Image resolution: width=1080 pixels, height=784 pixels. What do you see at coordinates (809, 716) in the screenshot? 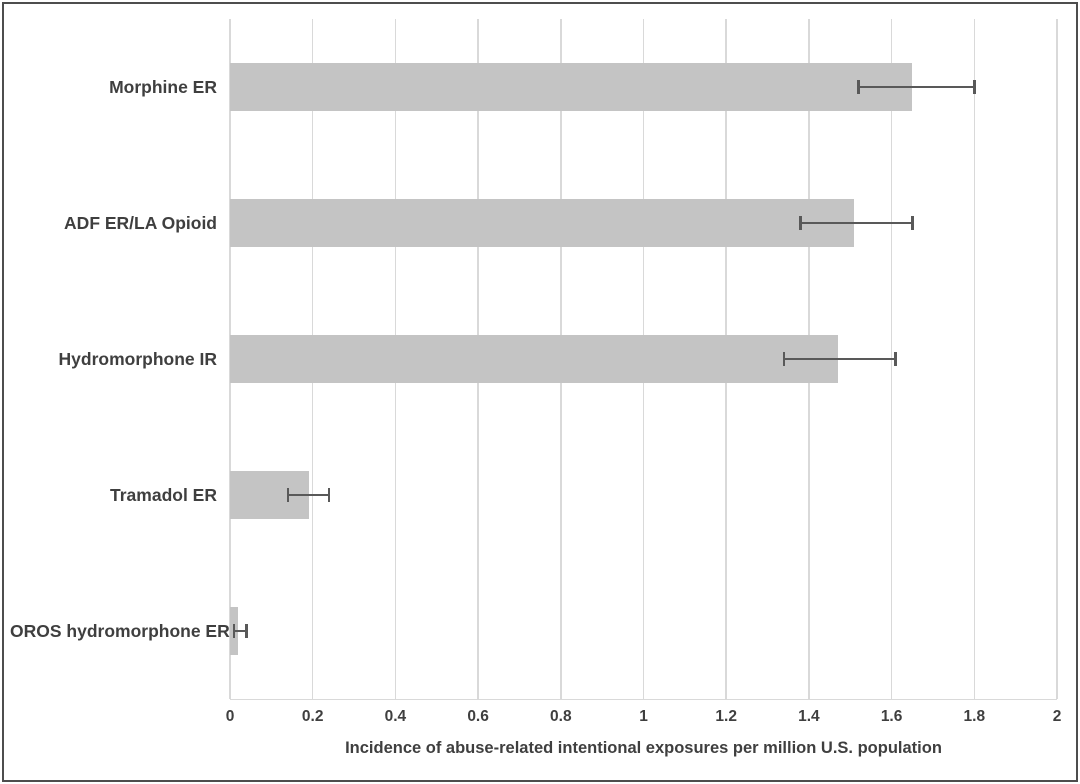
I see `x-tick-label-1.4: 1.4` at bounding box center [809, 716].